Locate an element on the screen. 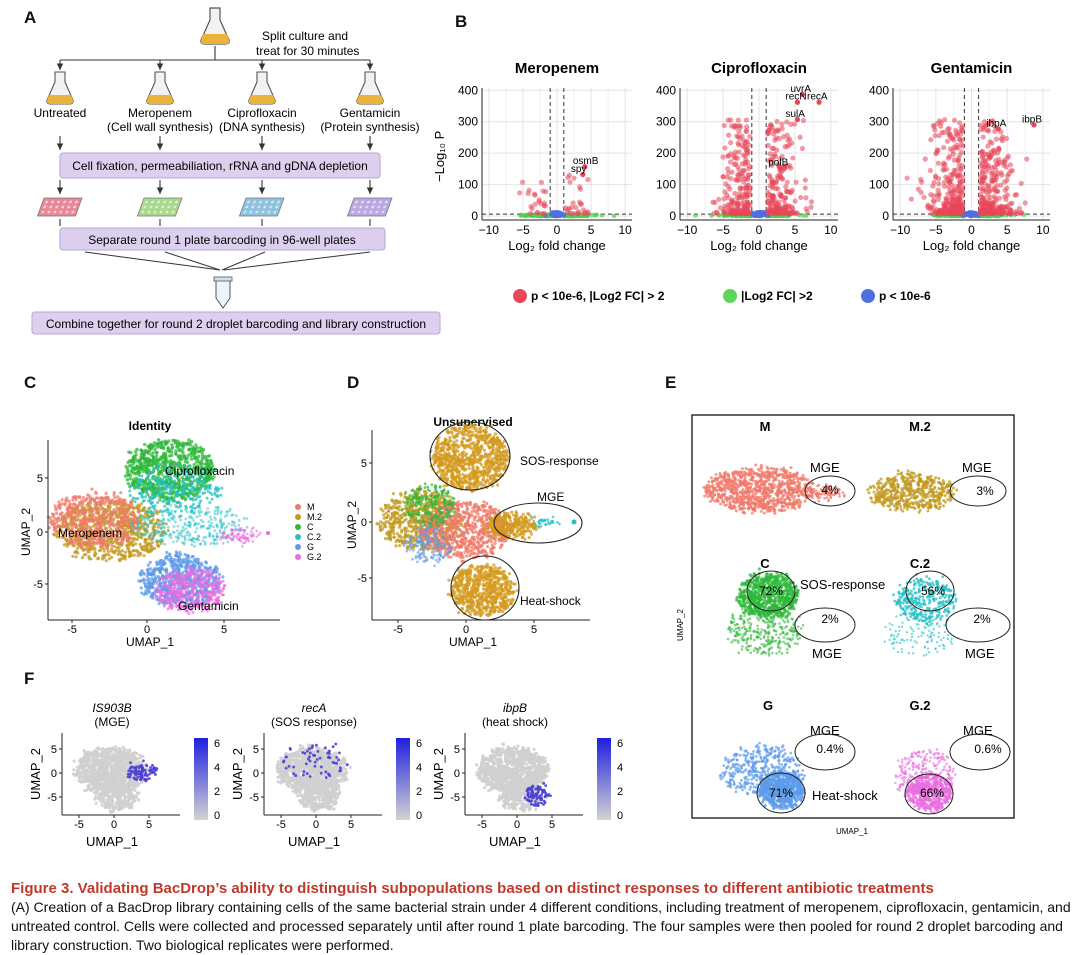  well-plate-icon is located at coordinates (59, 207).